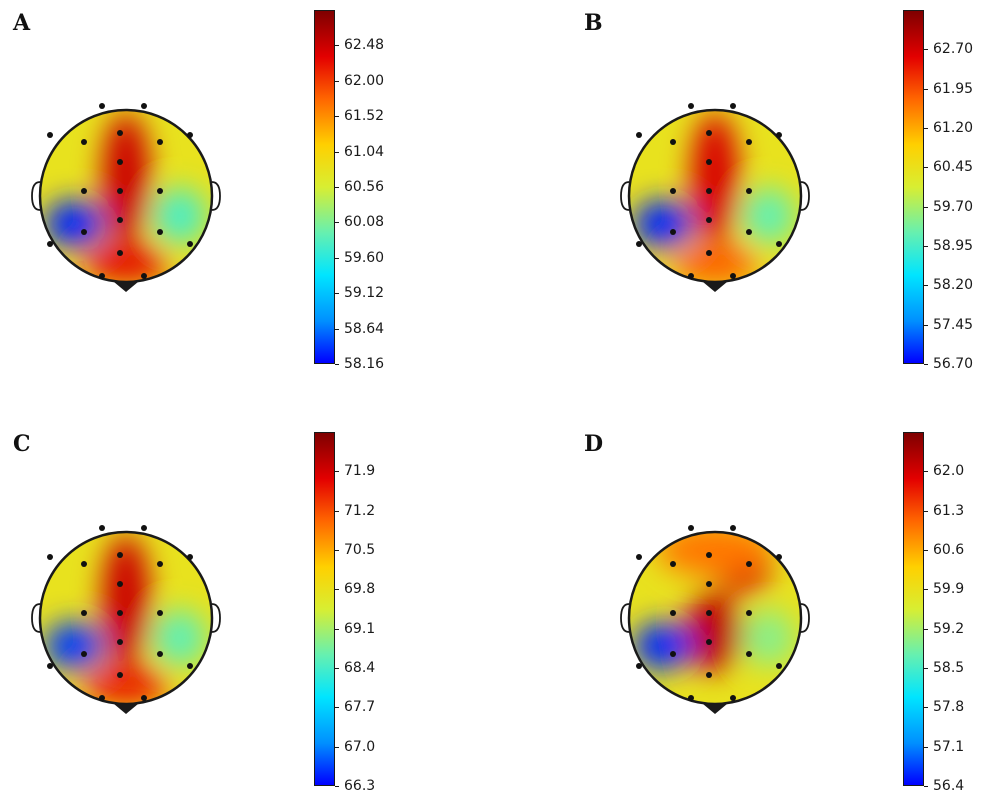 The width and height of the screenshot is (1000, 807). I want to click on scalp-map, so click(126, 197).